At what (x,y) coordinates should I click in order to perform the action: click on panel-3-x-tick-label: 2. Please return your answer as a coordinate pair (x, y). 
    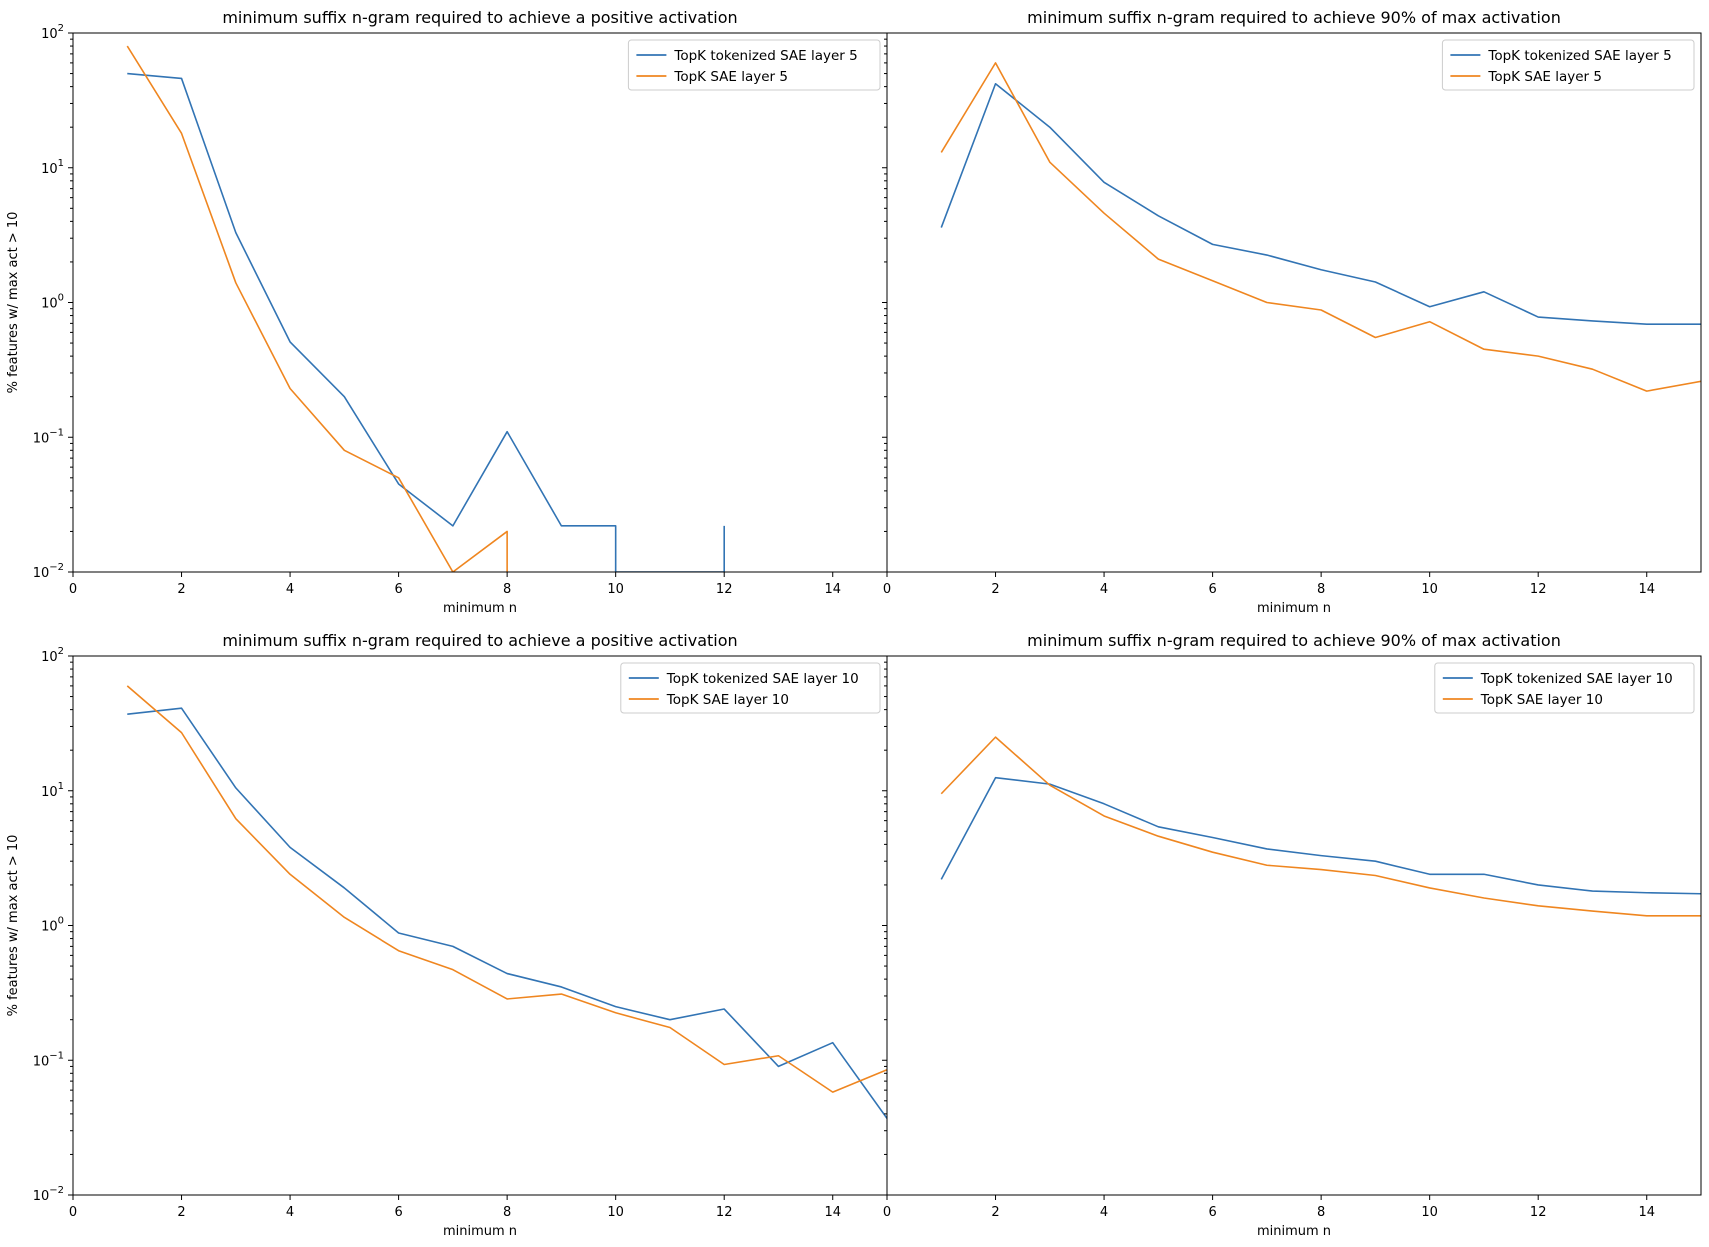
    Looking at the image, I should click on (181, 1212).